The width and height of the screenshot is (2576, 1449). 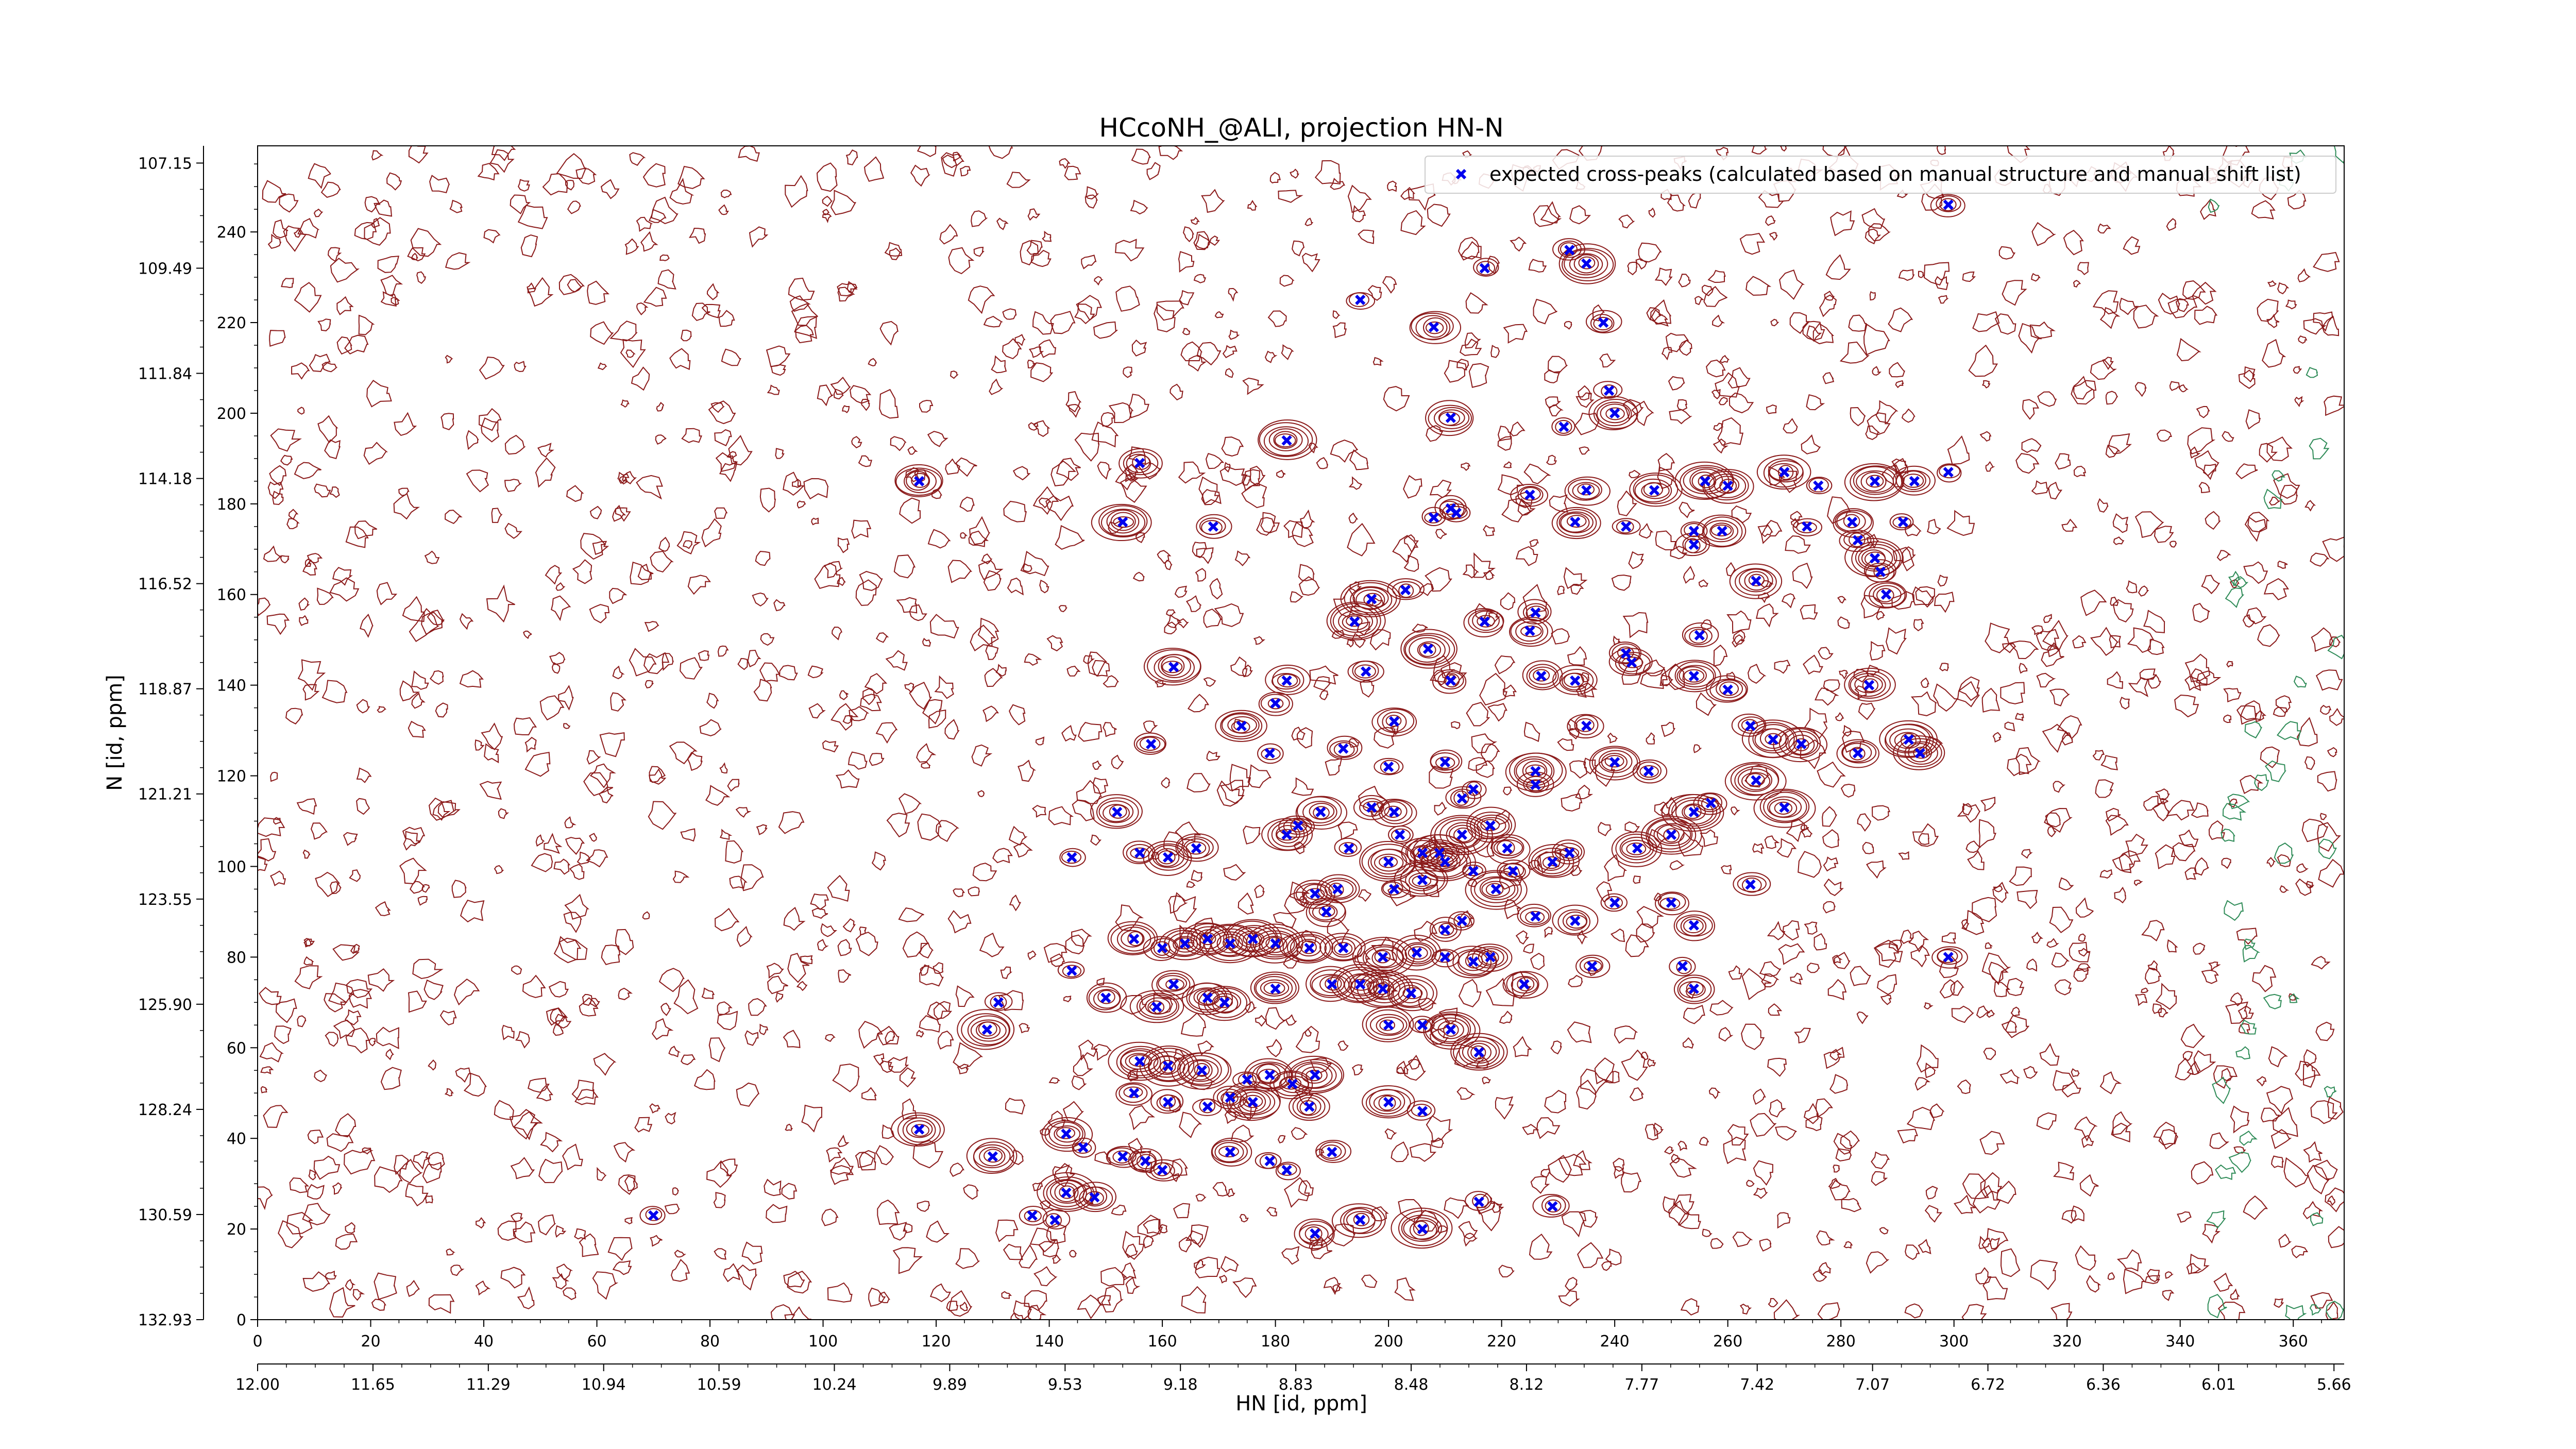 What do you see at coordinates (165, 1320) in the screenshot?
I see `y2-tick-label: 132.93` at bounding box center [165, 1320].